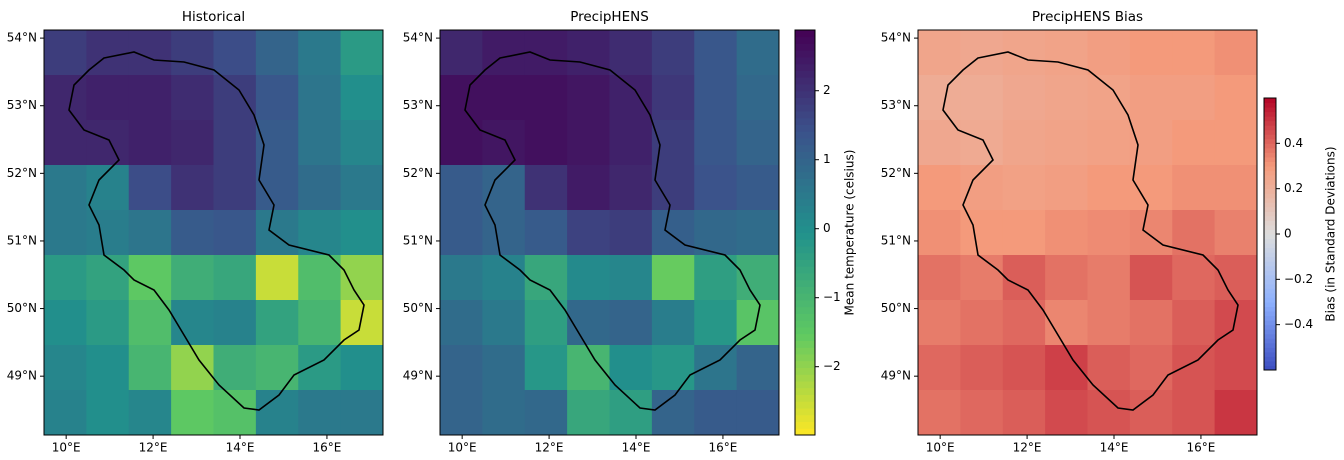 Image resolution: width=1344 pixels, height=460 pixels. What do you see at coordinates (418, 240) in the screenshot?
I see `y-tick-label: 51°N` at bounding box center [418, 240].